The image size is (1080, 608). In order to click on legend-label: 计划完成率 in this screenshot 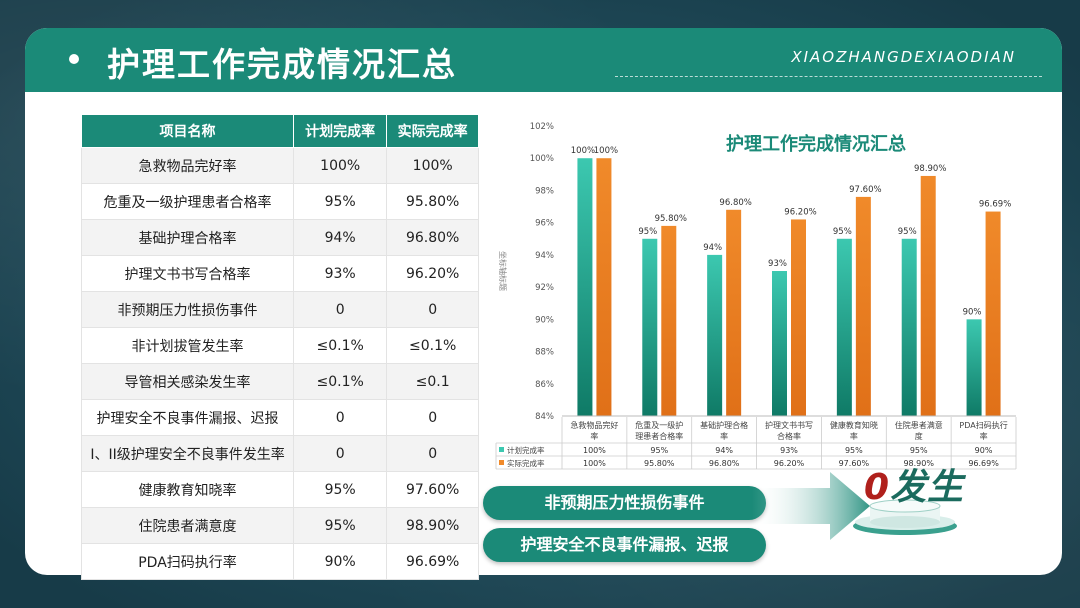, I will do `click(526, 450)`.